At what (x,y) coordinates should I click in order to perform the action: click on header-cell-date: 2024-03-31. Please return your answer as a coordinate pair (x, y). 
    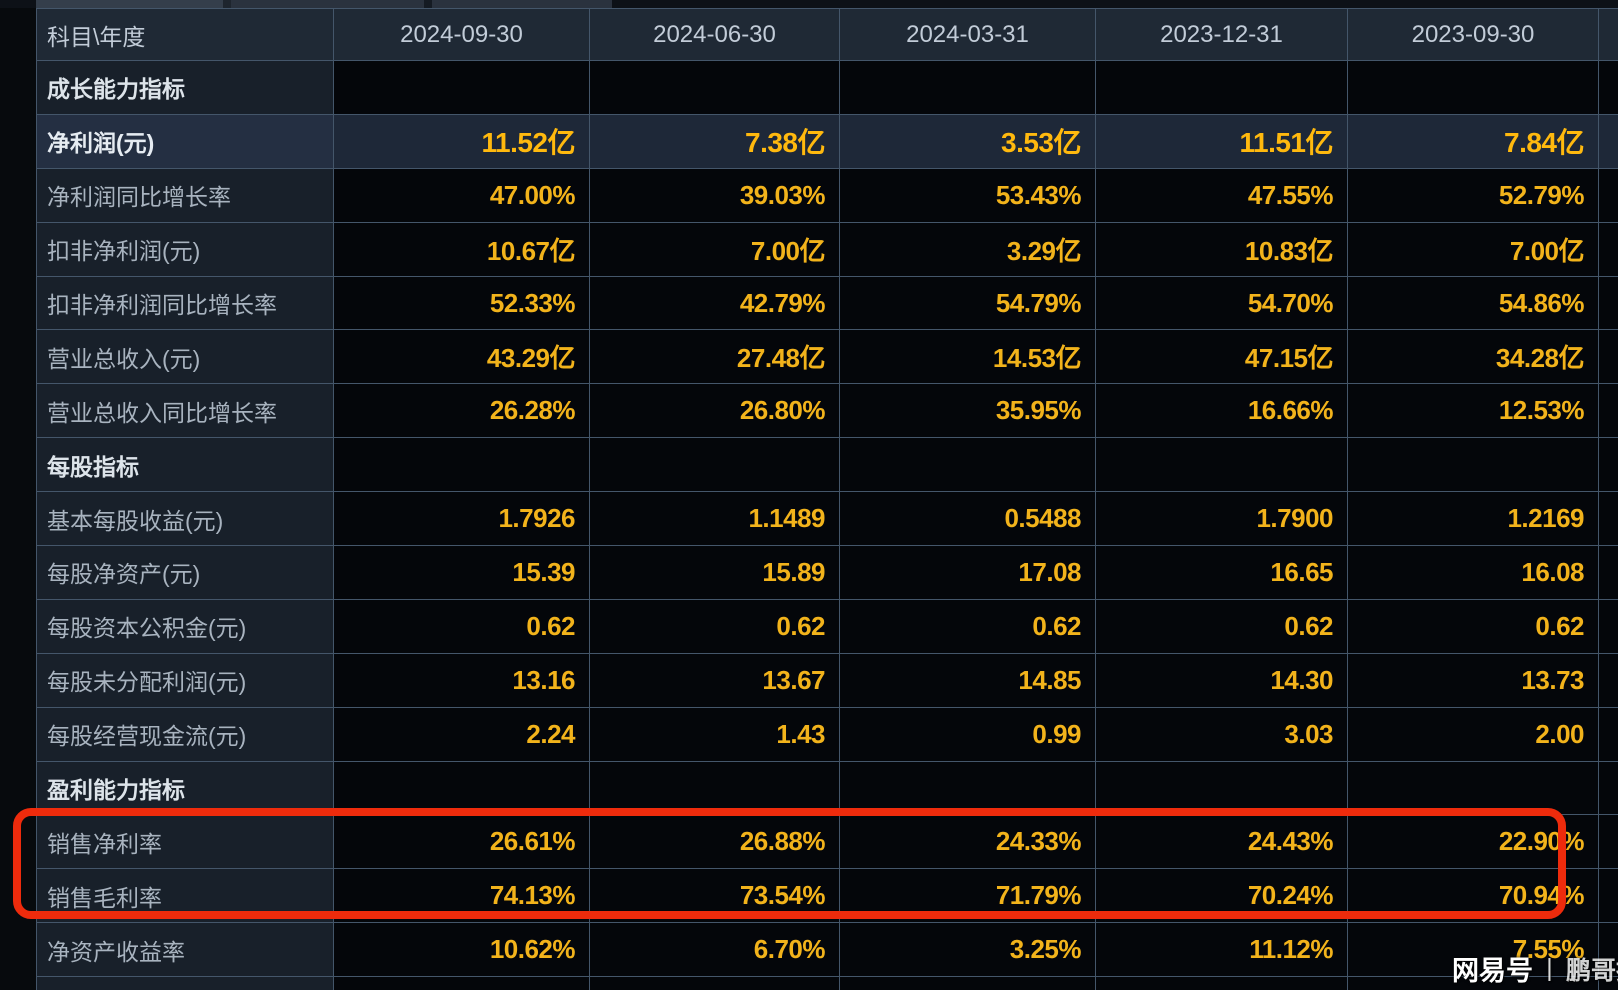
    Looking at the image, I should click on (968, 35).